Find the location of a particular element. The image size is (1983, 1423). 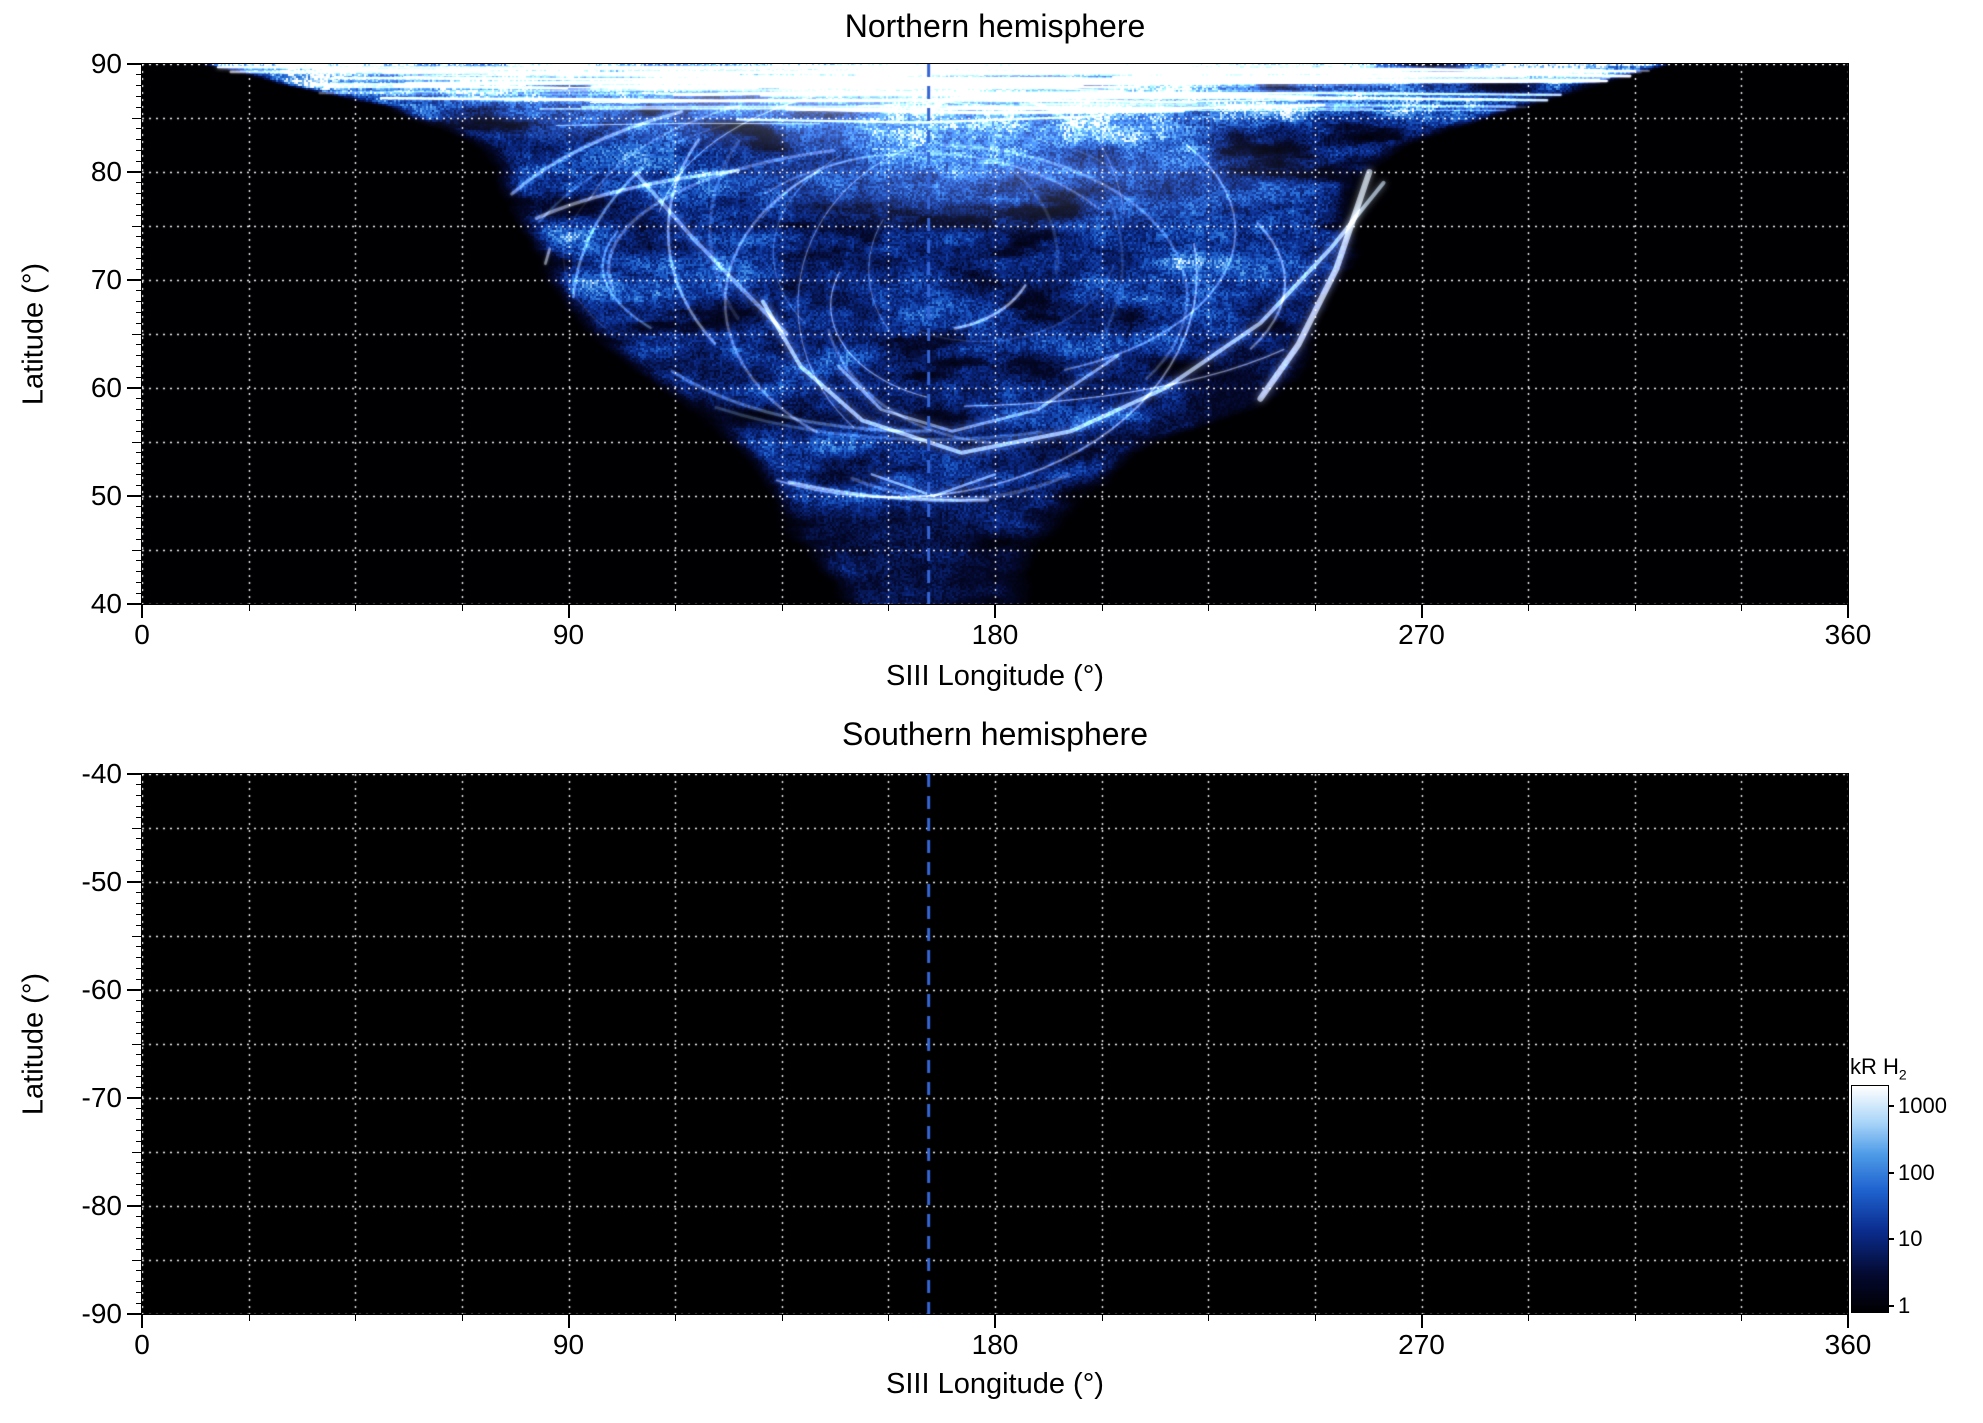

x-tick-label: 180 is located at coordinates (995, 1344).